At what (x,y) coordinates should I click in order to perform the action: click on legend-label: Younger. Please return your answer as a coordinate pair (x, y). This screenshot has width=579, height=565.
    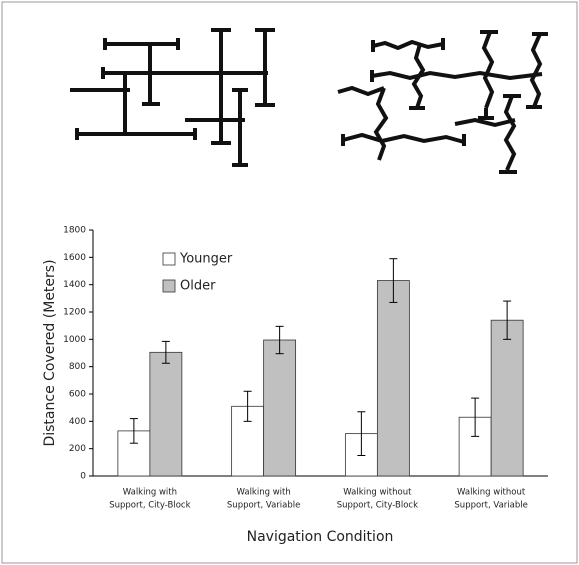
    Looking at the image, I should click on (206, 259).